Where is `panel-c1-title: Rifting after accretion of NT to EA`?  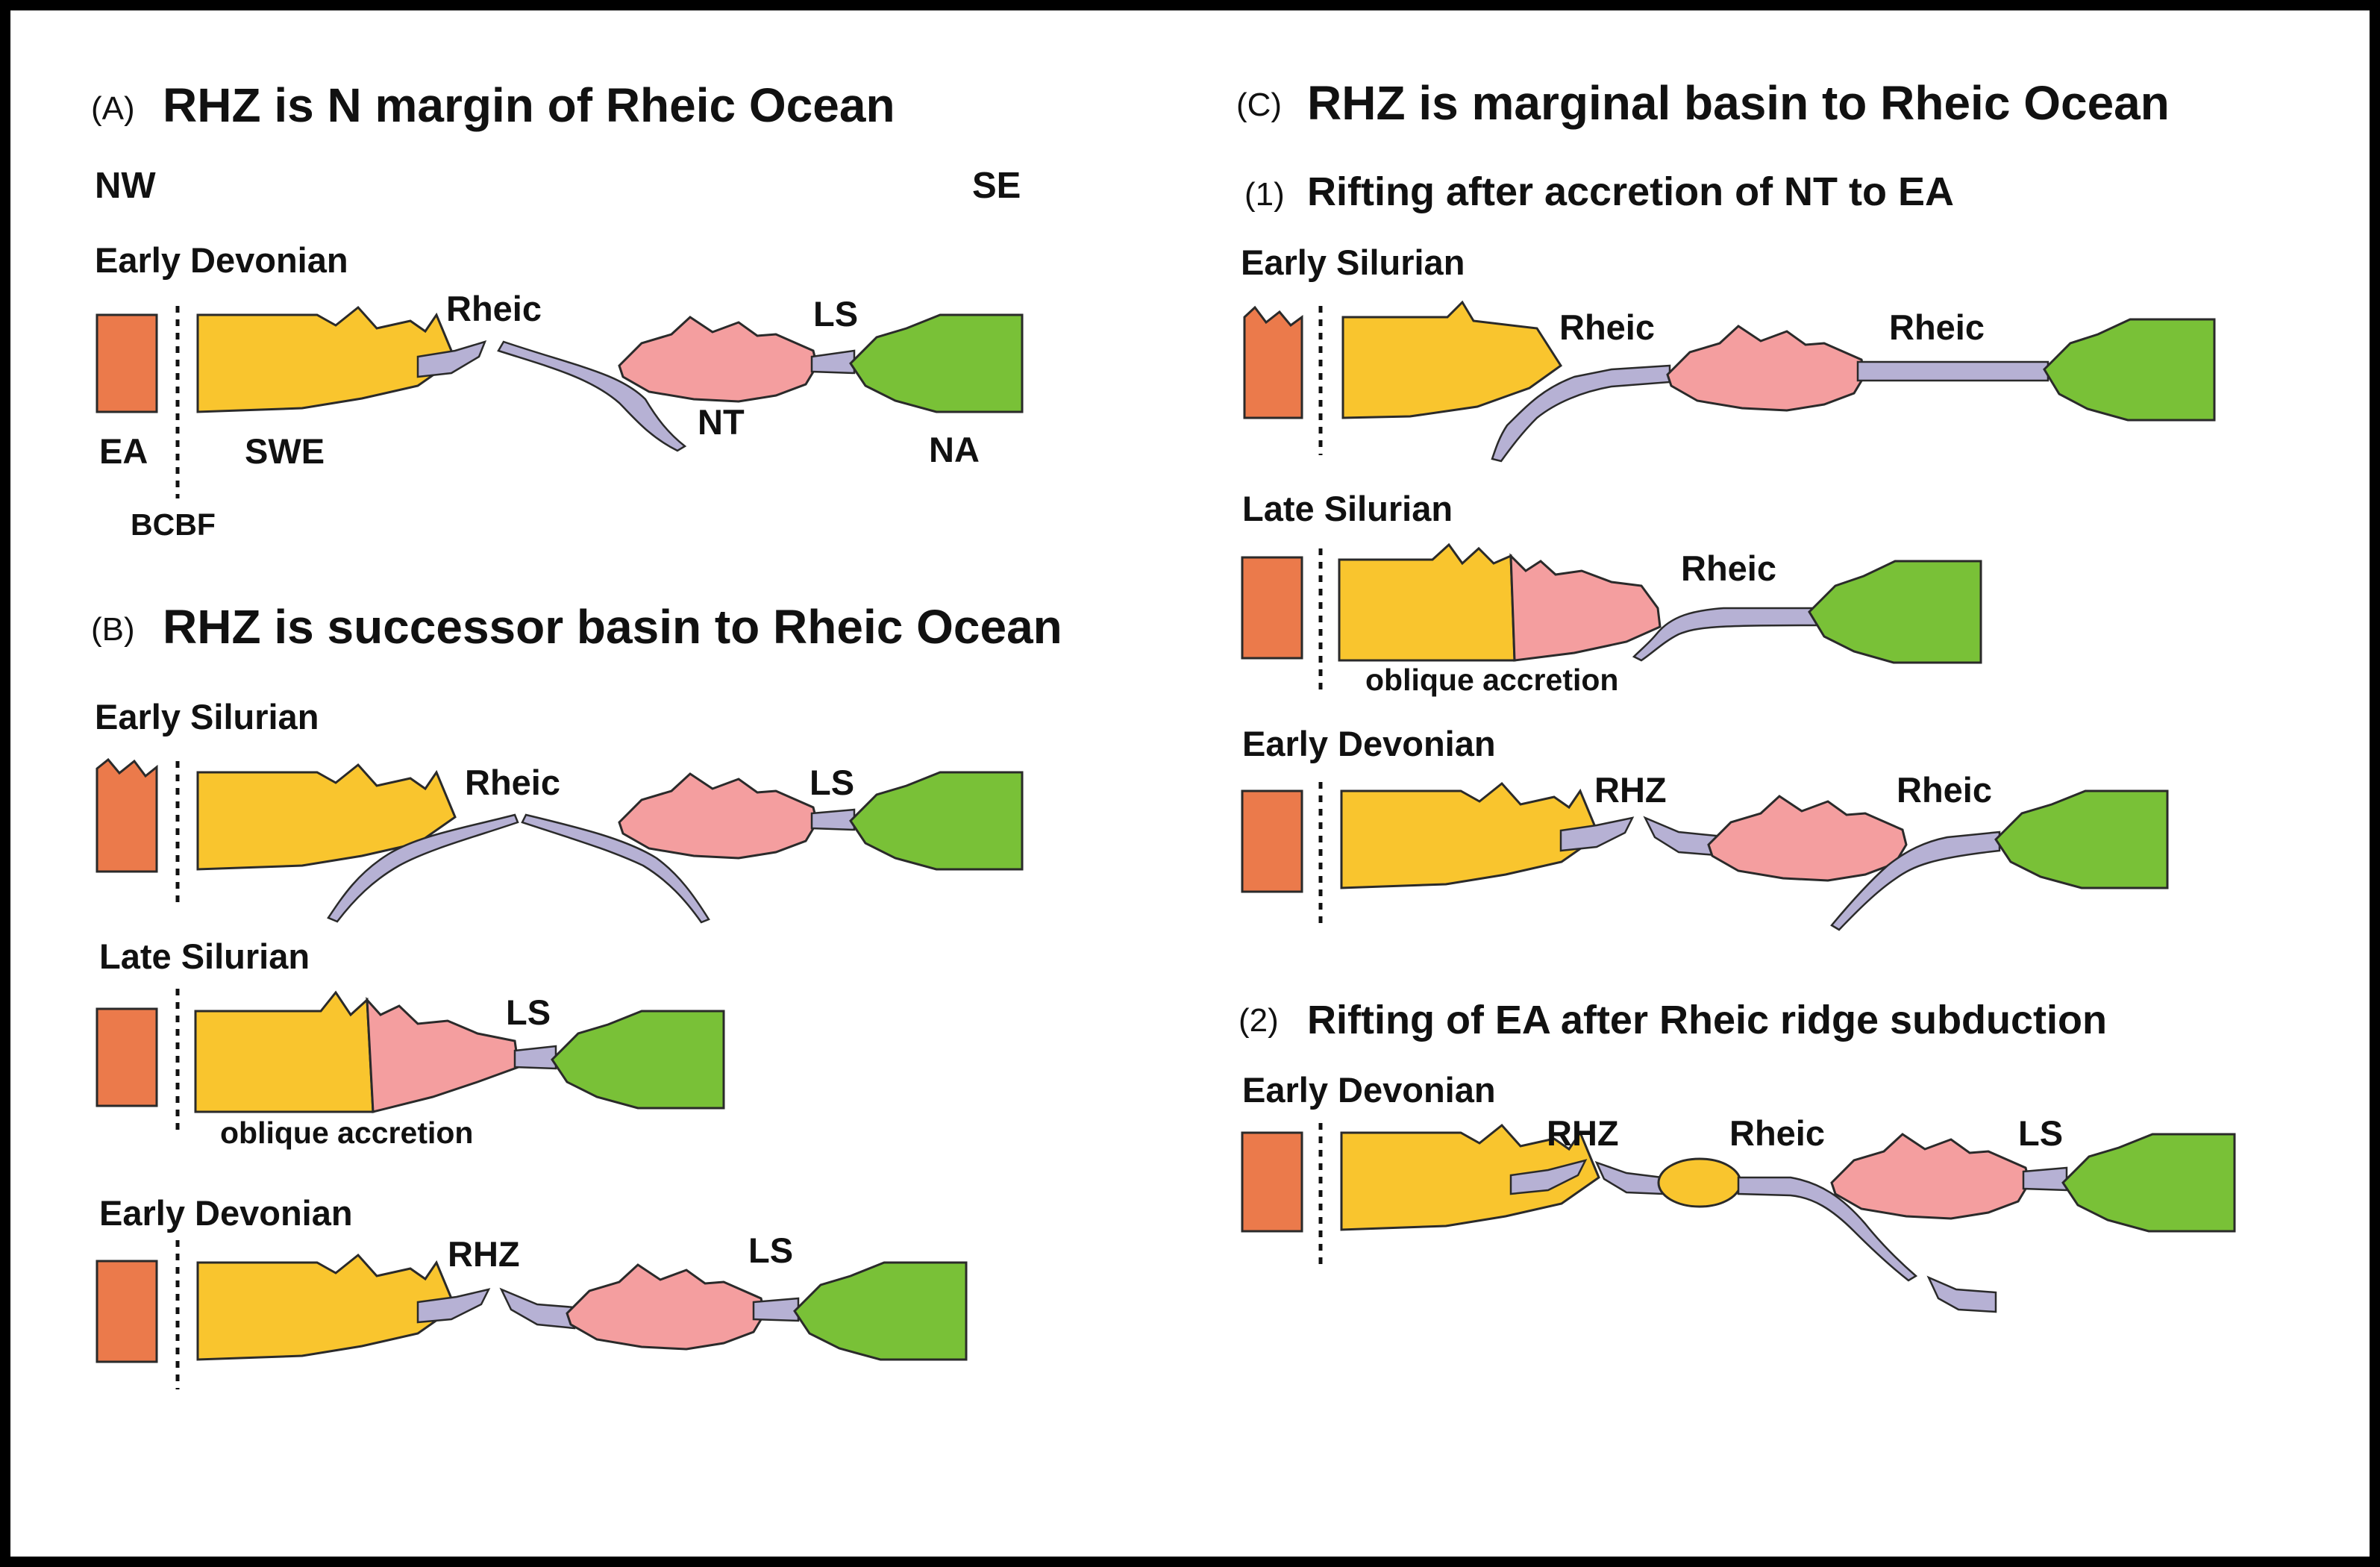 panel-c1-title: Rifting after accretion of NT to EA is located at coordinates (1630, 191).